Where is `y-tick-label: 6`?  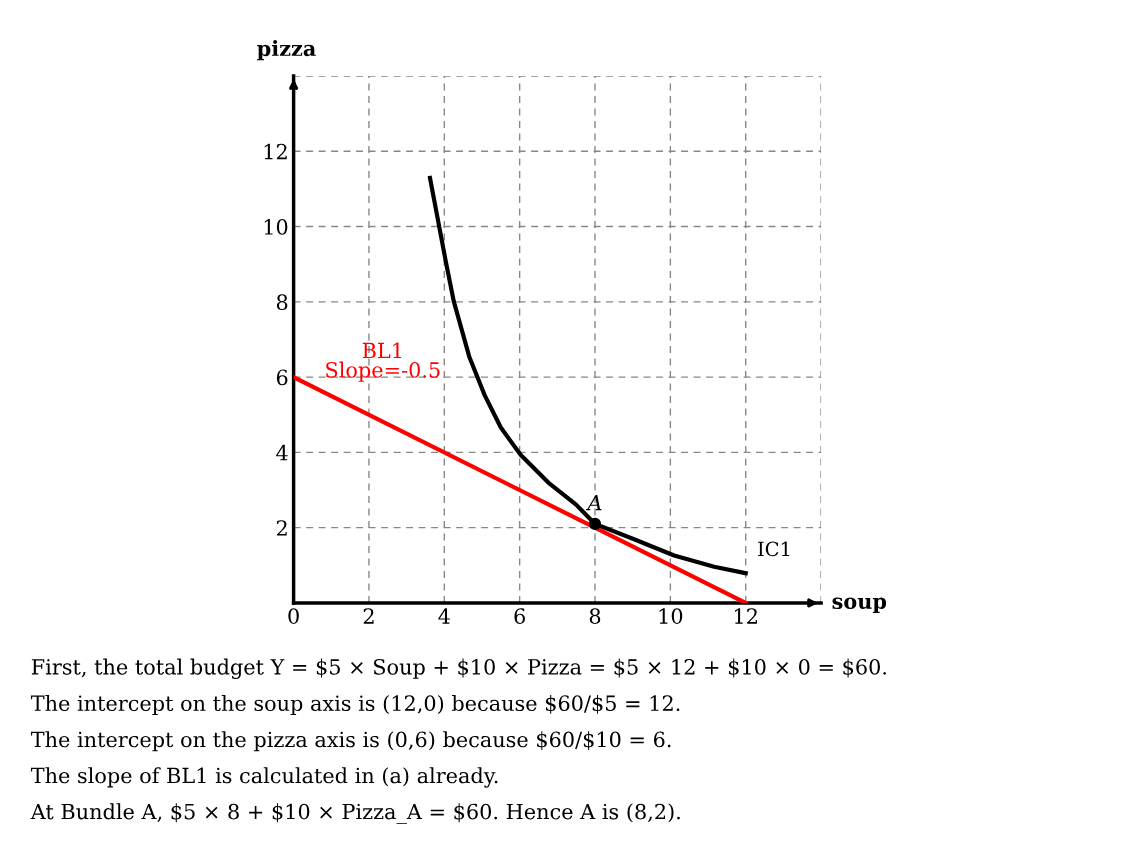
y-tick-label: 6 is located at coordinates (282, 377).